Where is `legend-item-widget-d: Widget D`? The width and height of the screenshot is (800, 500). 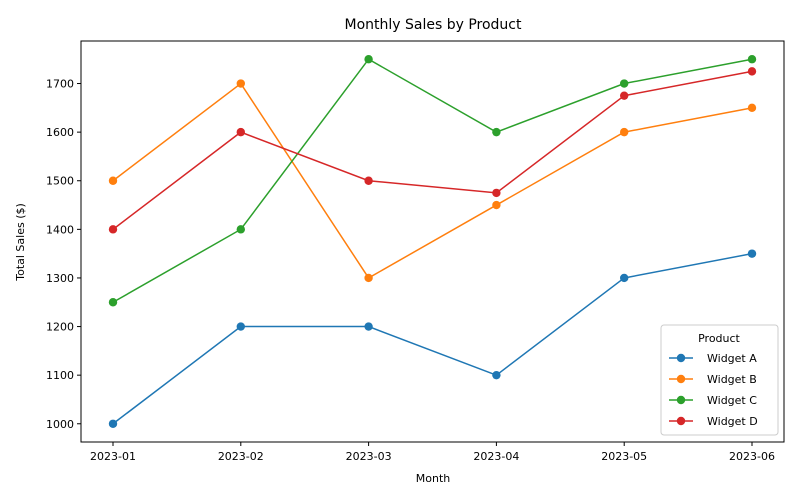 legend-item-widget-d: Widget D is located at coordinates (713, 421).